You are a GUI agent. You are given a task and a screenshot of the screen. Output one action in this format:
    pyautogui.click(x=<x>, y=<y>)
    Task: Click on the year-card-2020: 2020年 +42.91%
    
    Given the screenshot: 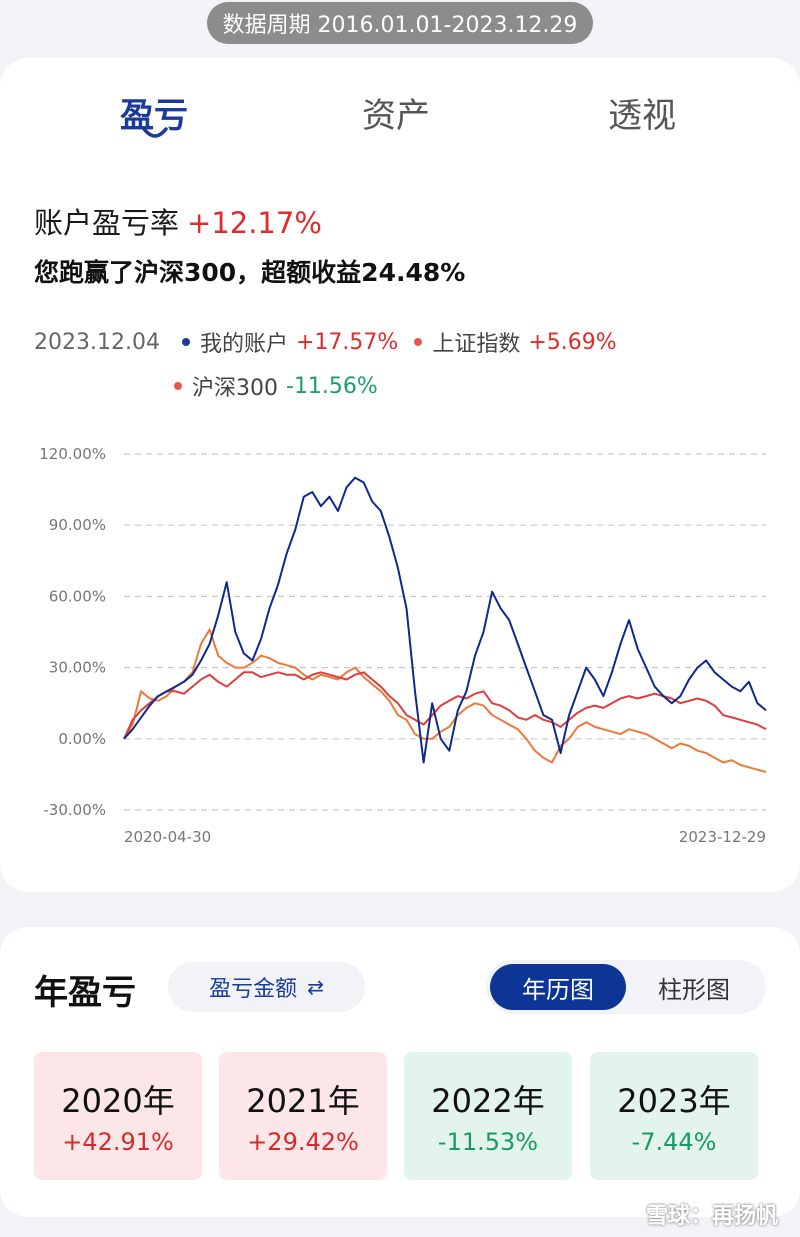 What is the action you would take?
    pyautogui.click(x=118, y=1116)
    